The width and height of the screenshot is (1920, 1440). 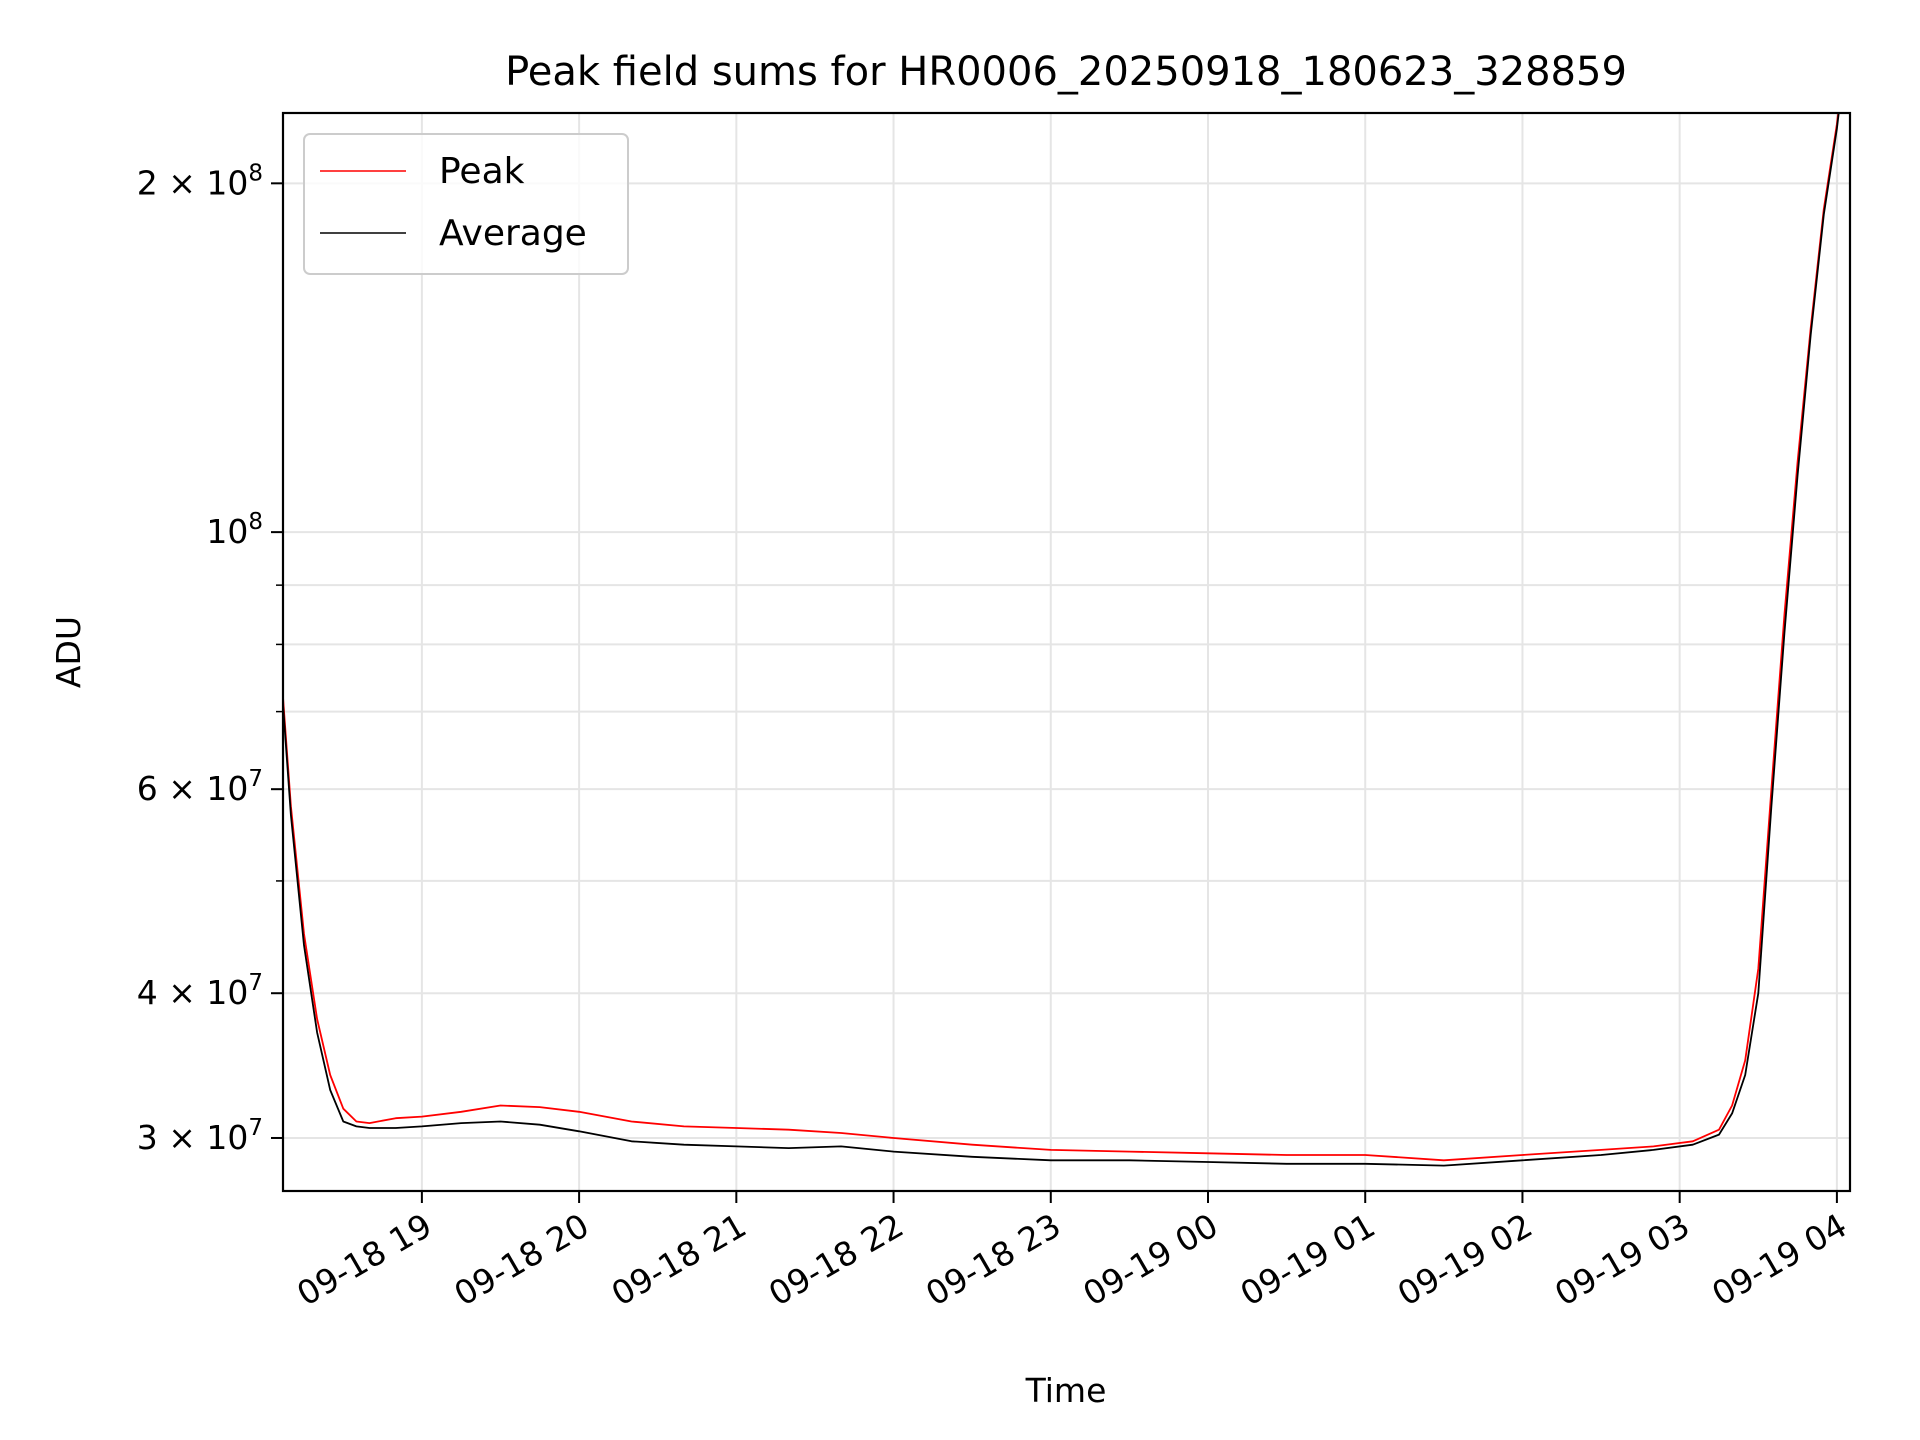 What do you see at coordinates (513, 233) in the screenshot?
I see `legend-label-average: Average` at bounding box center [513, 233].